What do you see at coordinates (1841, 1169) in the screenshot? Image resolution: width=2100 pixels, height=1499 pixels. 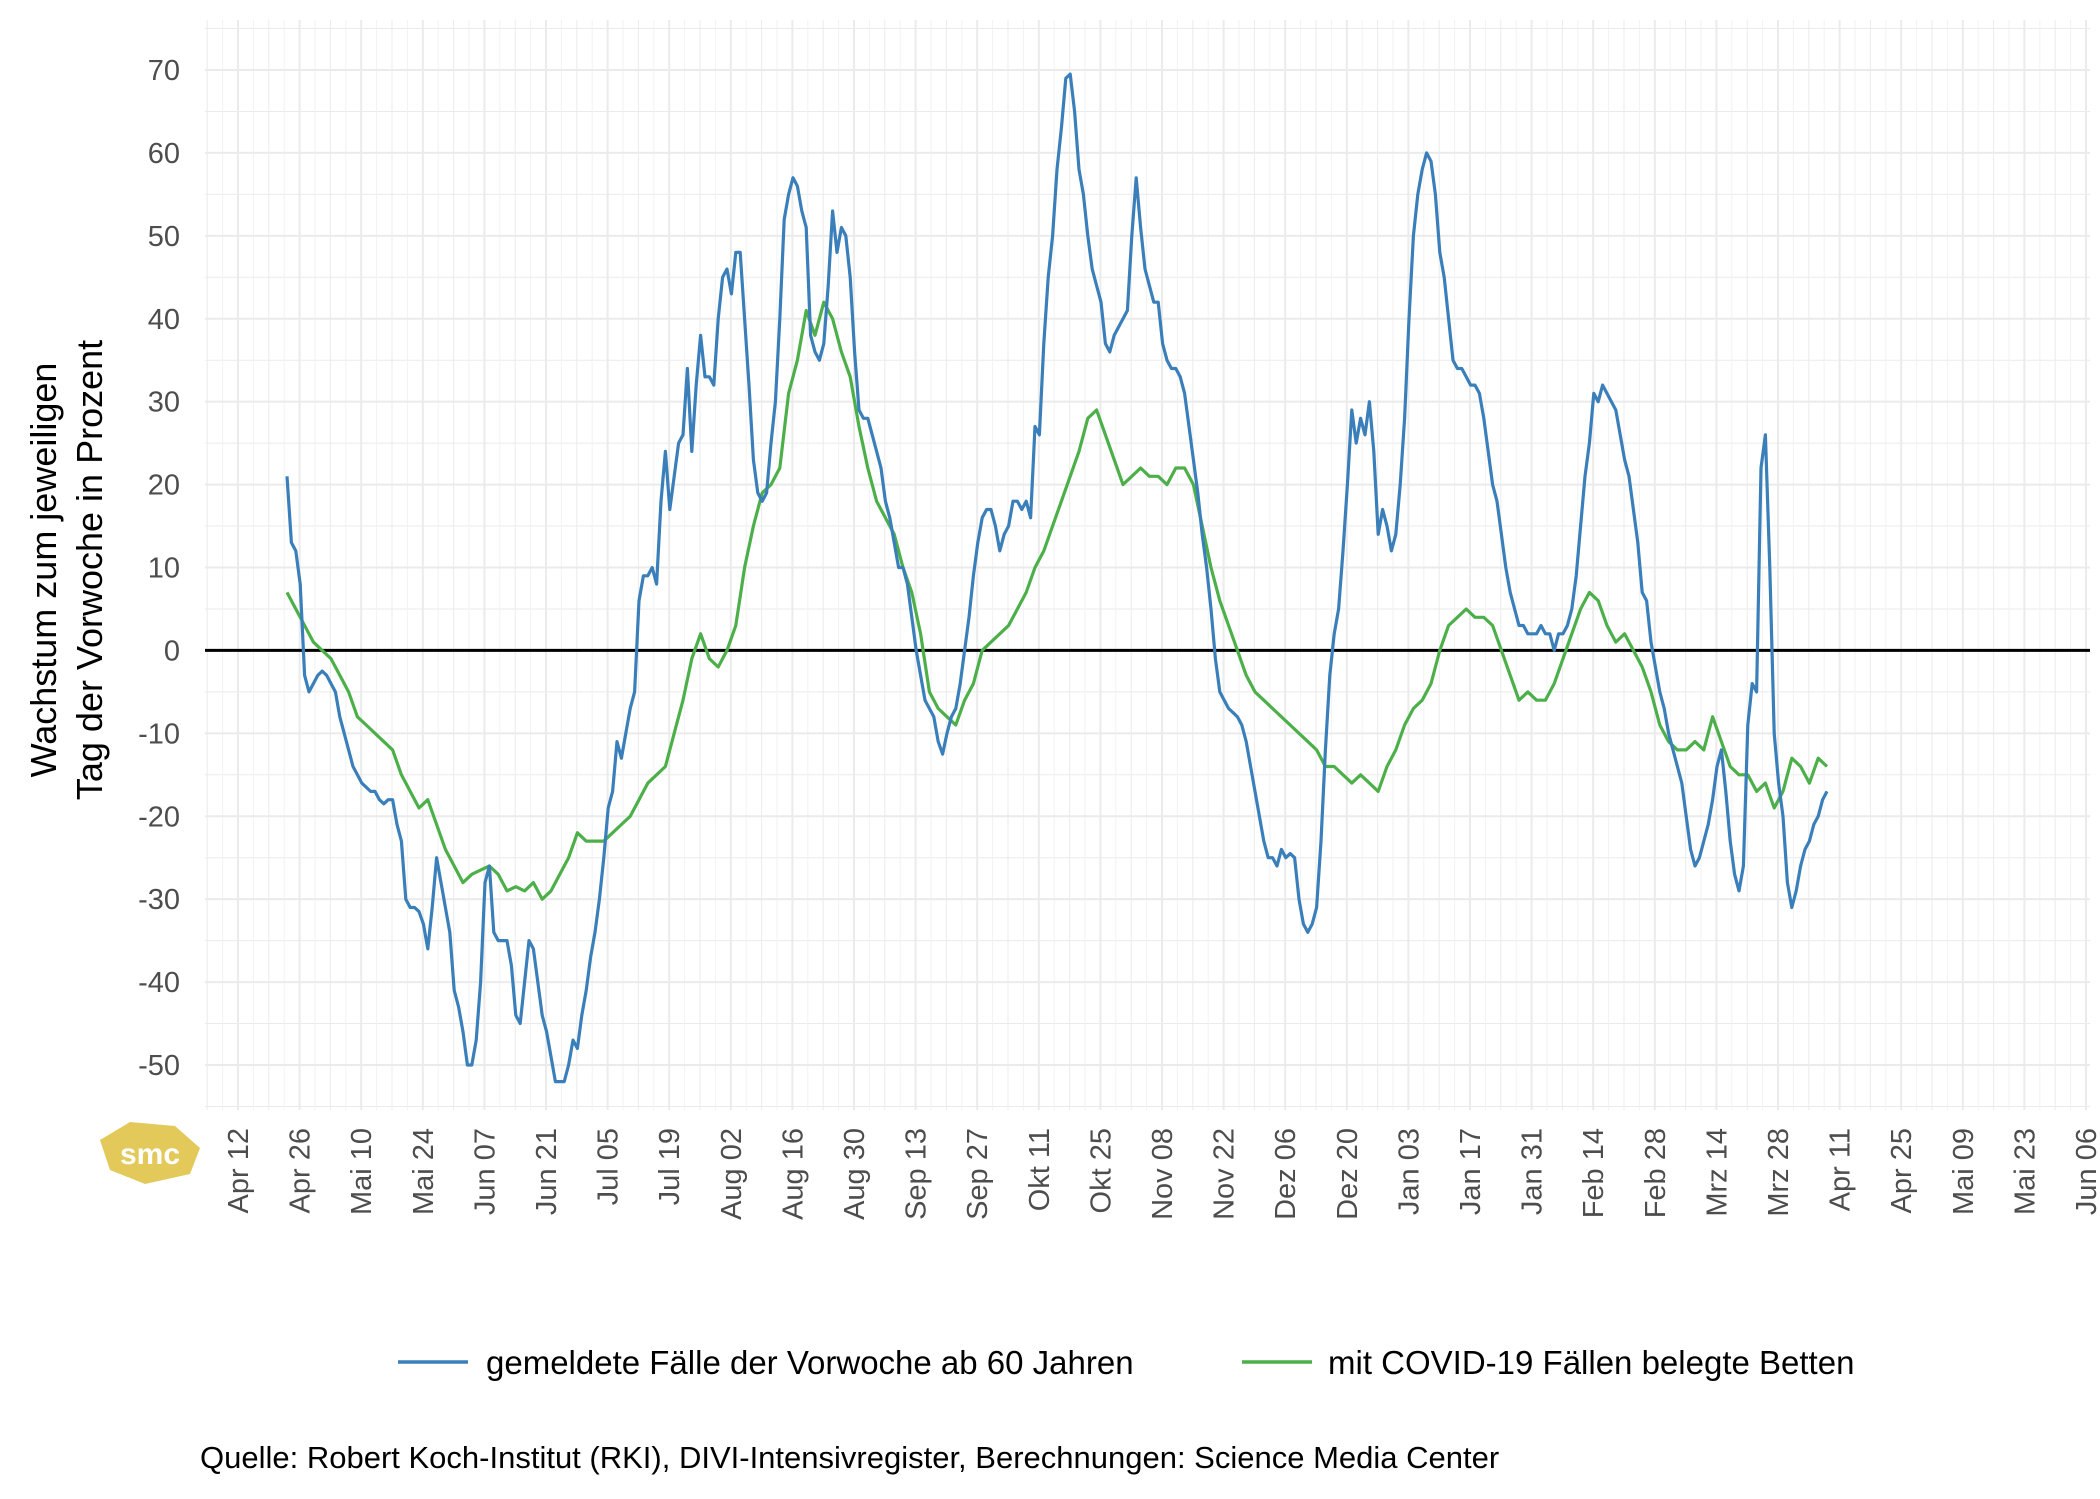 I see `x-tick-label: Apr 11` at bounding box center [1841, 1169].